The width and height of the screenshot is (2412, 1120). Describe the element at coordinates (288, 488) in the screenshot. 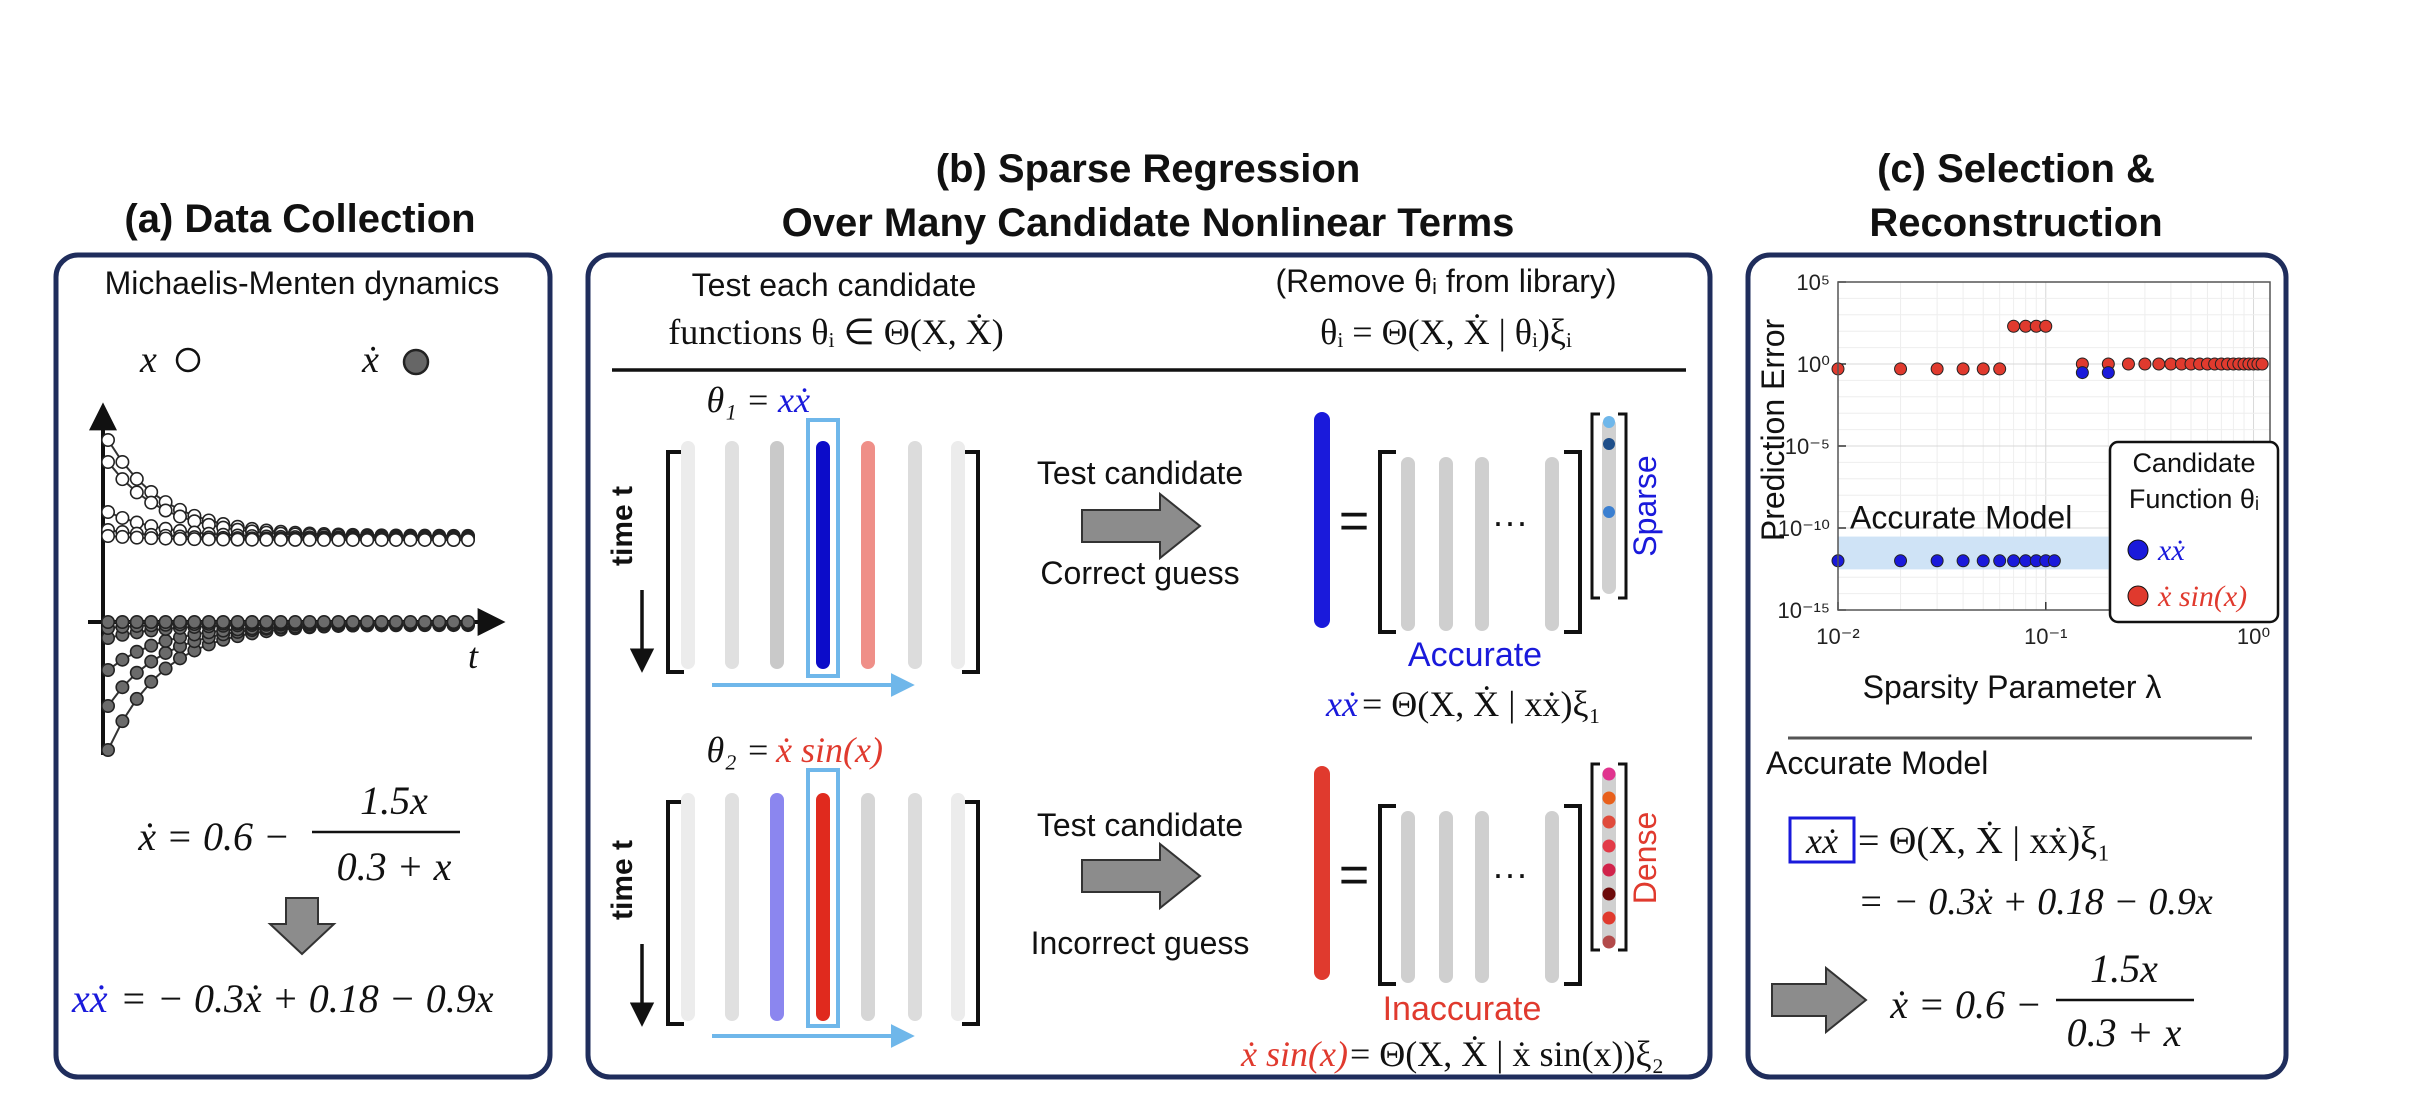

I see `x-trajectory-curve` at that location.